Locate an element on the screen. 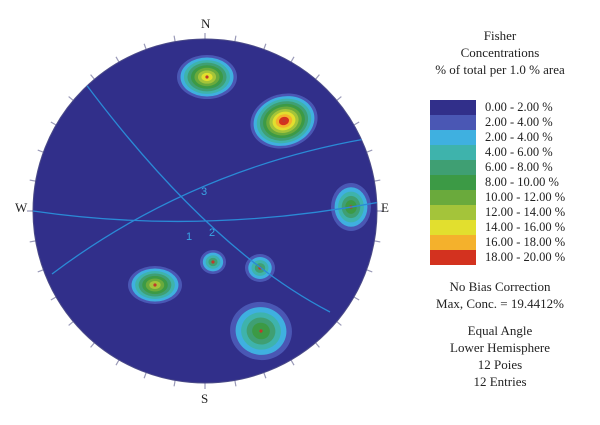 This screenshot has height=425, width=600. legend-title-line-3: % of total per 1.0 % area is located at coordinates (500, 69).